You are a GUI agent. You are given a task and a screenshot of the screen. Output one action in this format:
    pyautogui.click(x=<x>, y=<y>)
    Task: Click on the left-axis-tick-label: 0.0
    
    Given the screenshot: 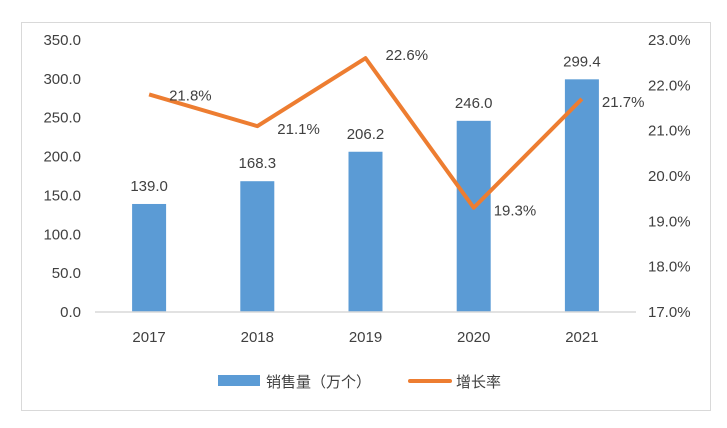 What is the action you would take?
    pyautogui.click(x=70, y=312)
    